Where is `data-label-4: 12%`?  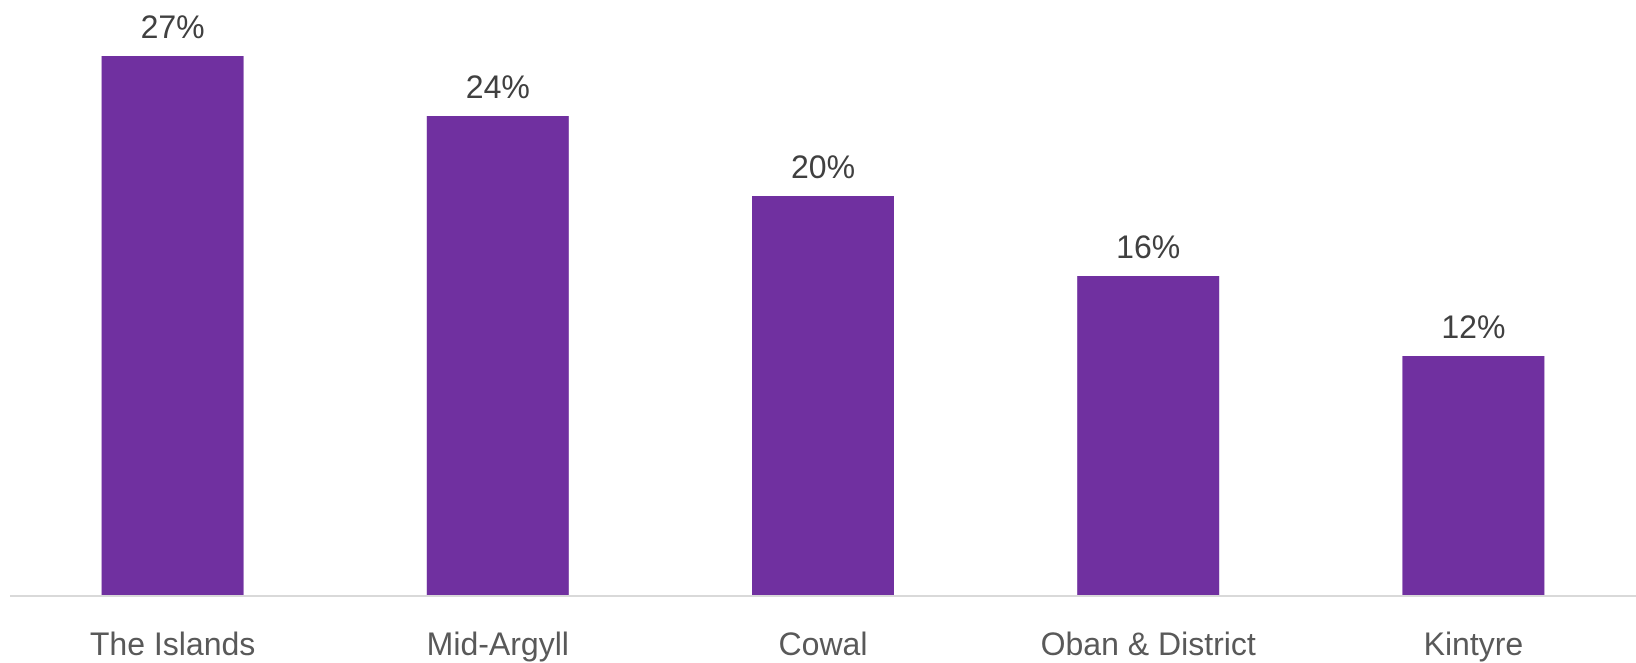 data-label-4: 12% is located at coordinates (1473, 327).